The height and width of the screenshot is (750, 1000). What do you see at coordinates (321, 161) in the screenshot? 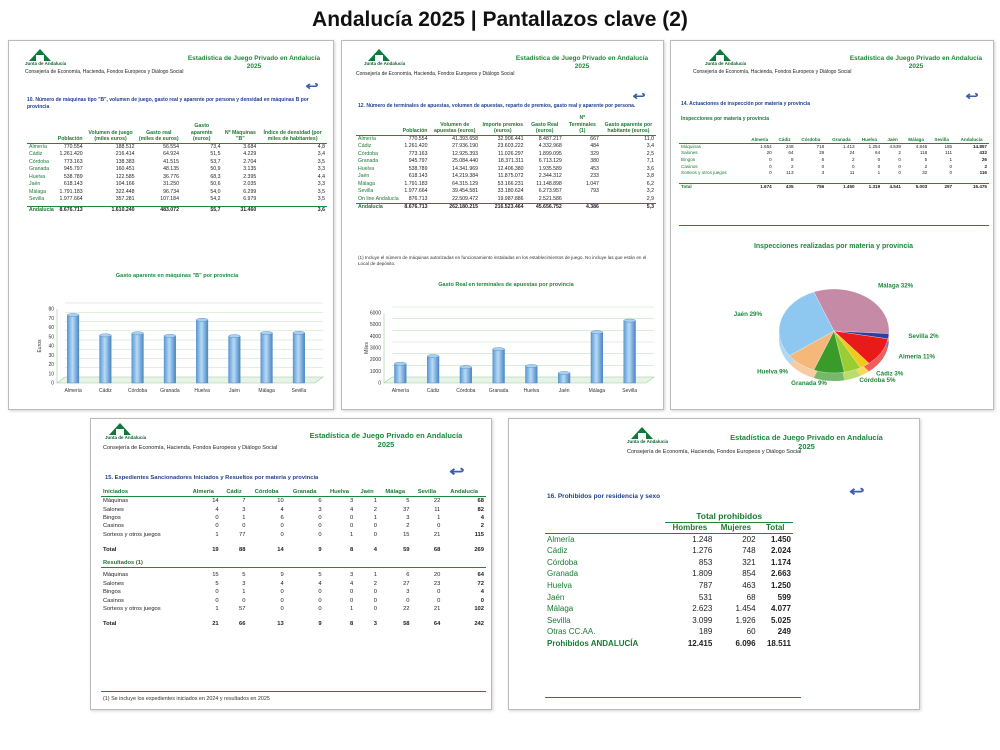
I see `cell: 3,5` at bounding box center [321, 161].